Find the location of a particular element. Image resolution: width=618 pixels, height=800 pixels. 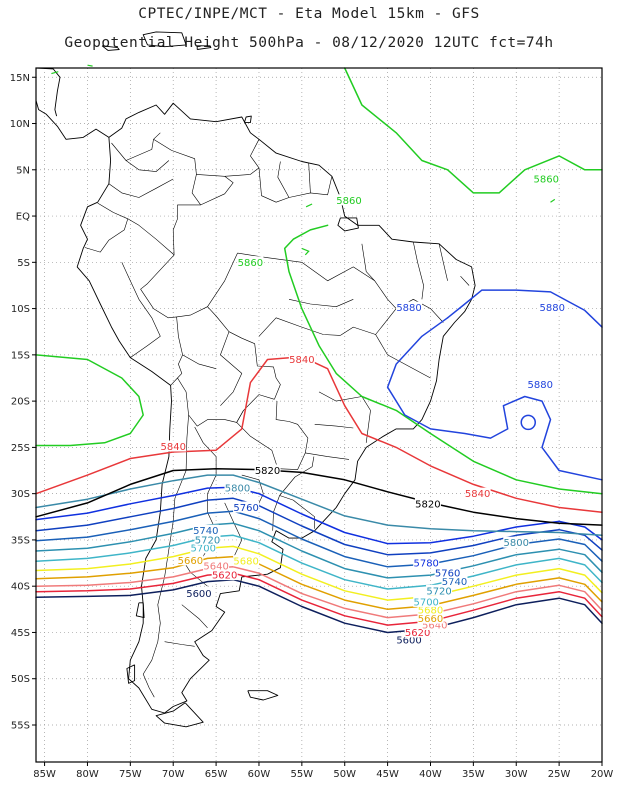

contour-label-5720: 5720 is located at coordinates (207, 540).